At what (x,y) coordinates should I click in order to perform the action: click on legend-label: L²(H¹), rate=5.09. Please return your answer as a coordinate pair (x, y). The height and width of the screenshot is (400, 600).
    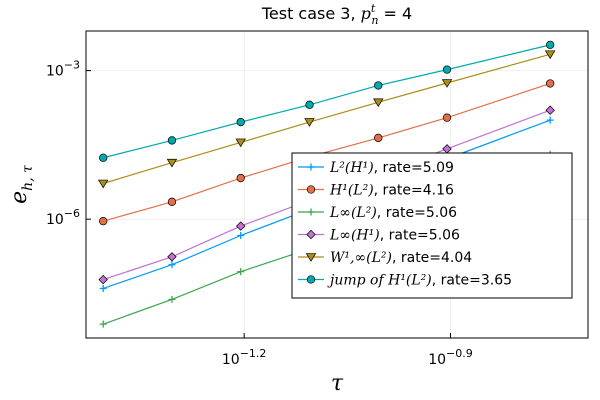
    Looking at the image, I should click on (391, 168).